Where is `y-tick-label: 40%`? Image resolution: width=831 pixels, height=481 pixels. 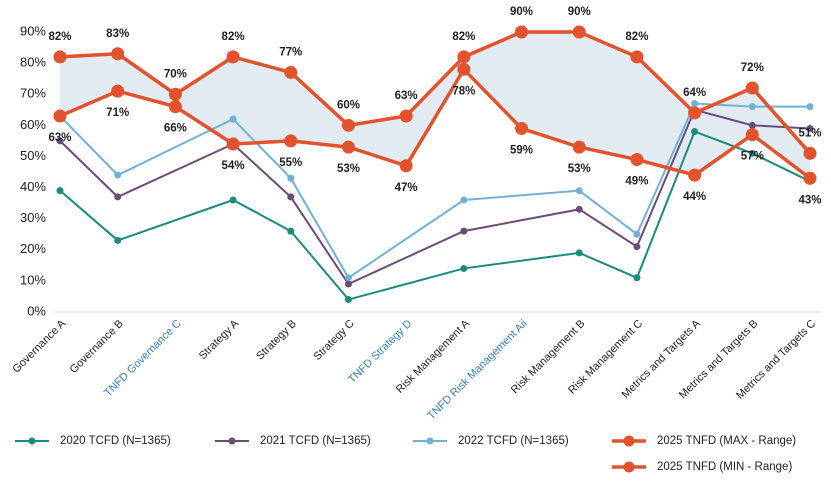 y-tick-label: 40% is located at coordinates (33, 186).